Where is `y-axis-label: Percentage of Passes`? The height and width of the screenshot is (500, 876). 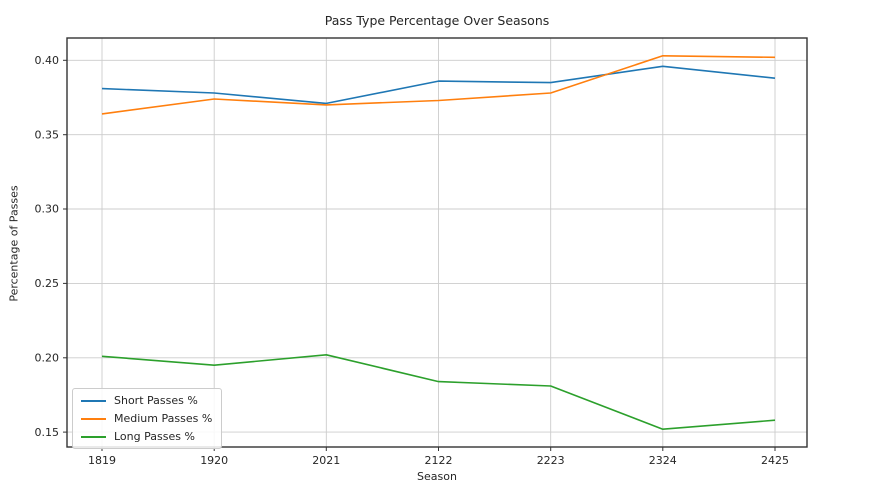
y-axis-label: Percentage of Passes is located at coordinates (14, 243).